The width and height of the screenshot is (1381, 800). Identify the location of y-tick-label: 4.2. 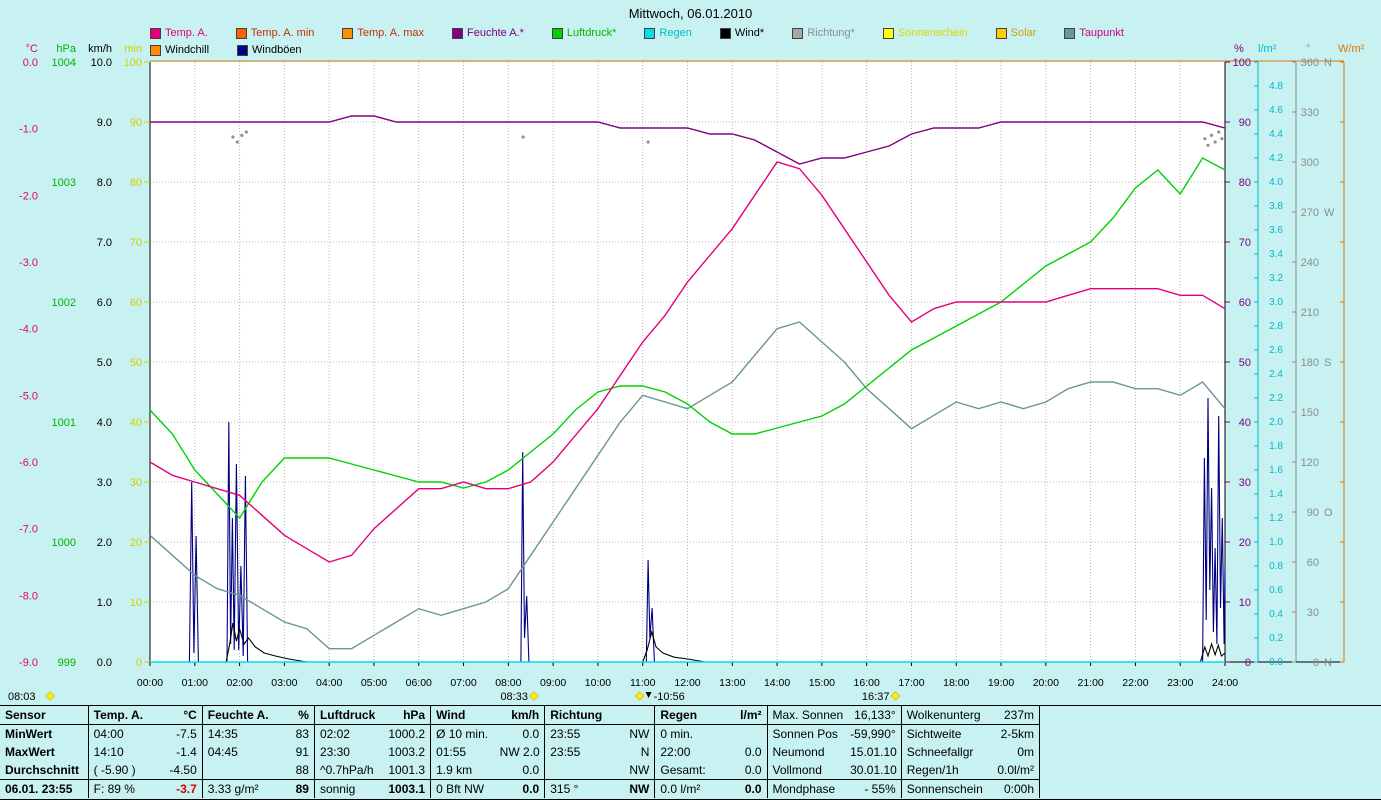
(1276, 158).